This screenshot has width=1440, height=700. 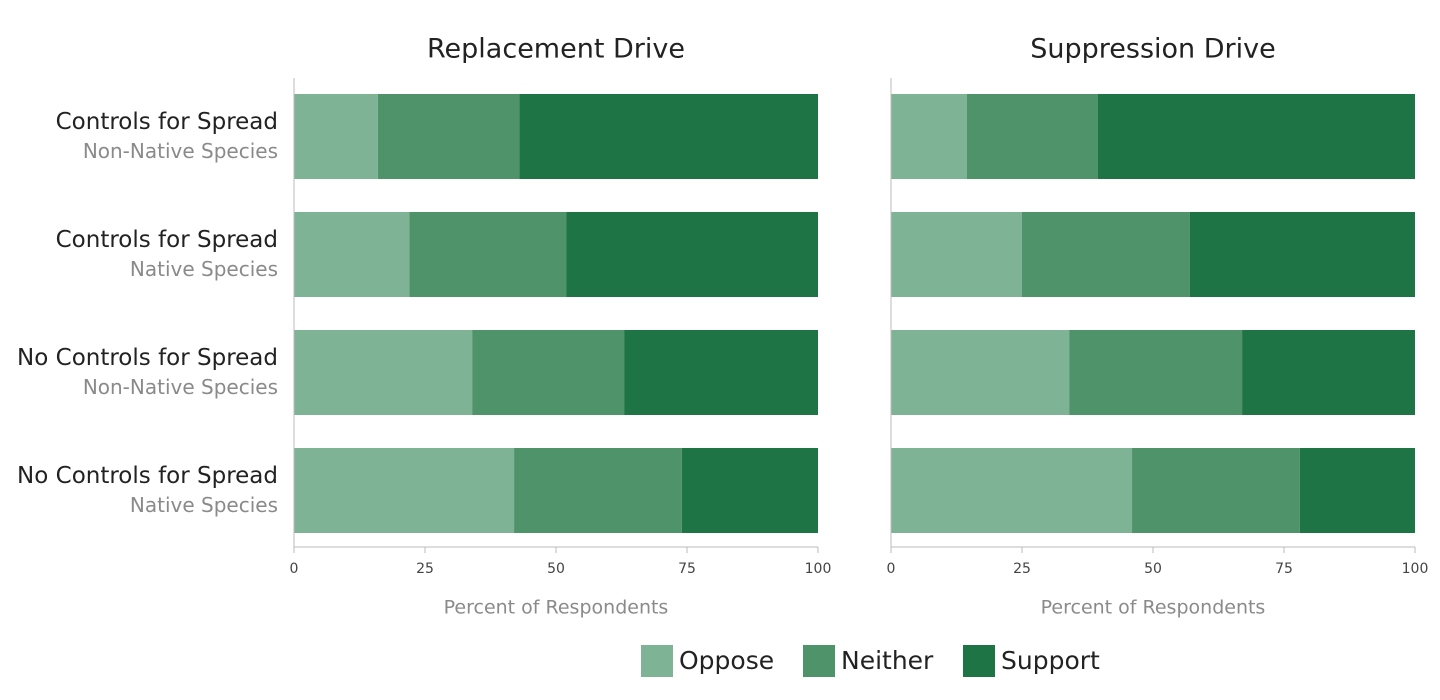 What do you see at coordinates (887, 660) in the screenshot?
I see `legend-label: Neither` at bounding box center [887, 660].